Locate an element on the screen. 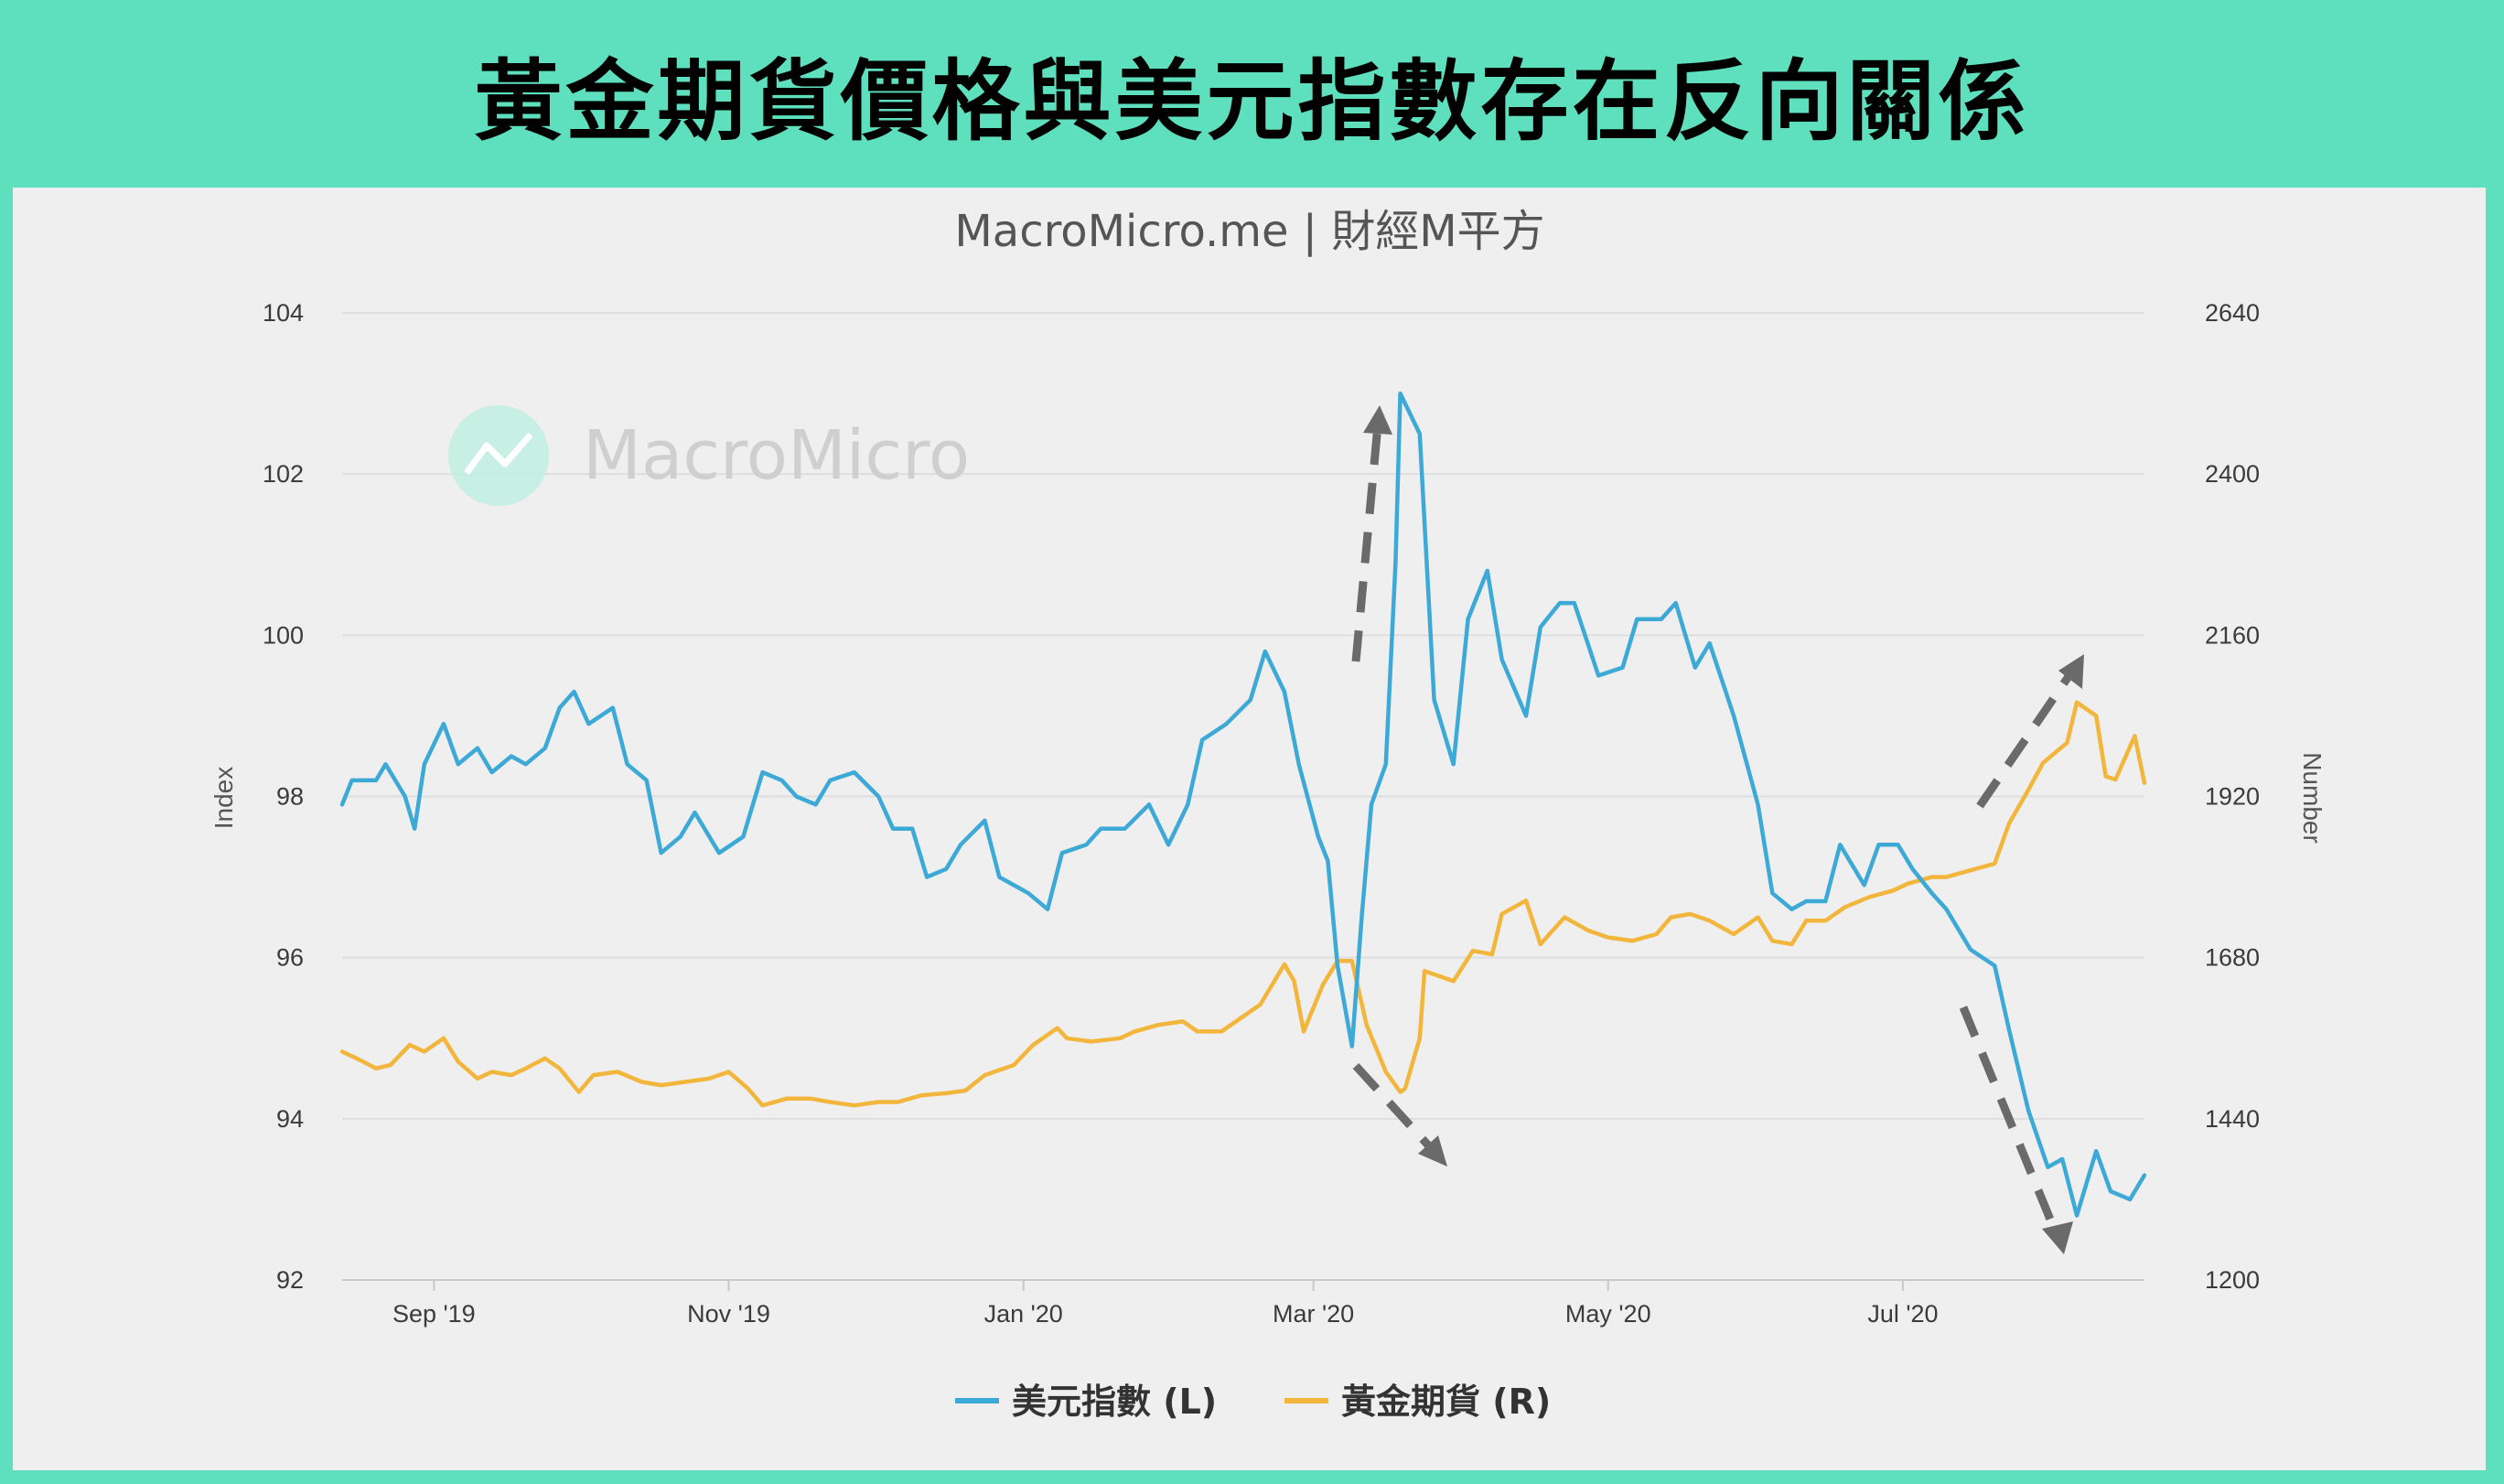 Image resolution: width=2504 pixels, height=1484 pixels. x-tick-label: Nov '19 is located at coordinates (728, 1314).